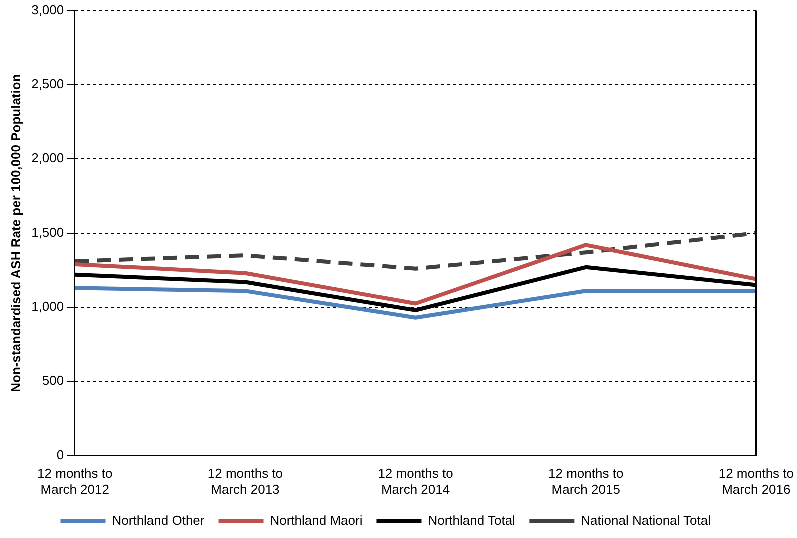 The image size is (797, 538). I want to click on y-tick-label: 1,500, so click(48, 232).